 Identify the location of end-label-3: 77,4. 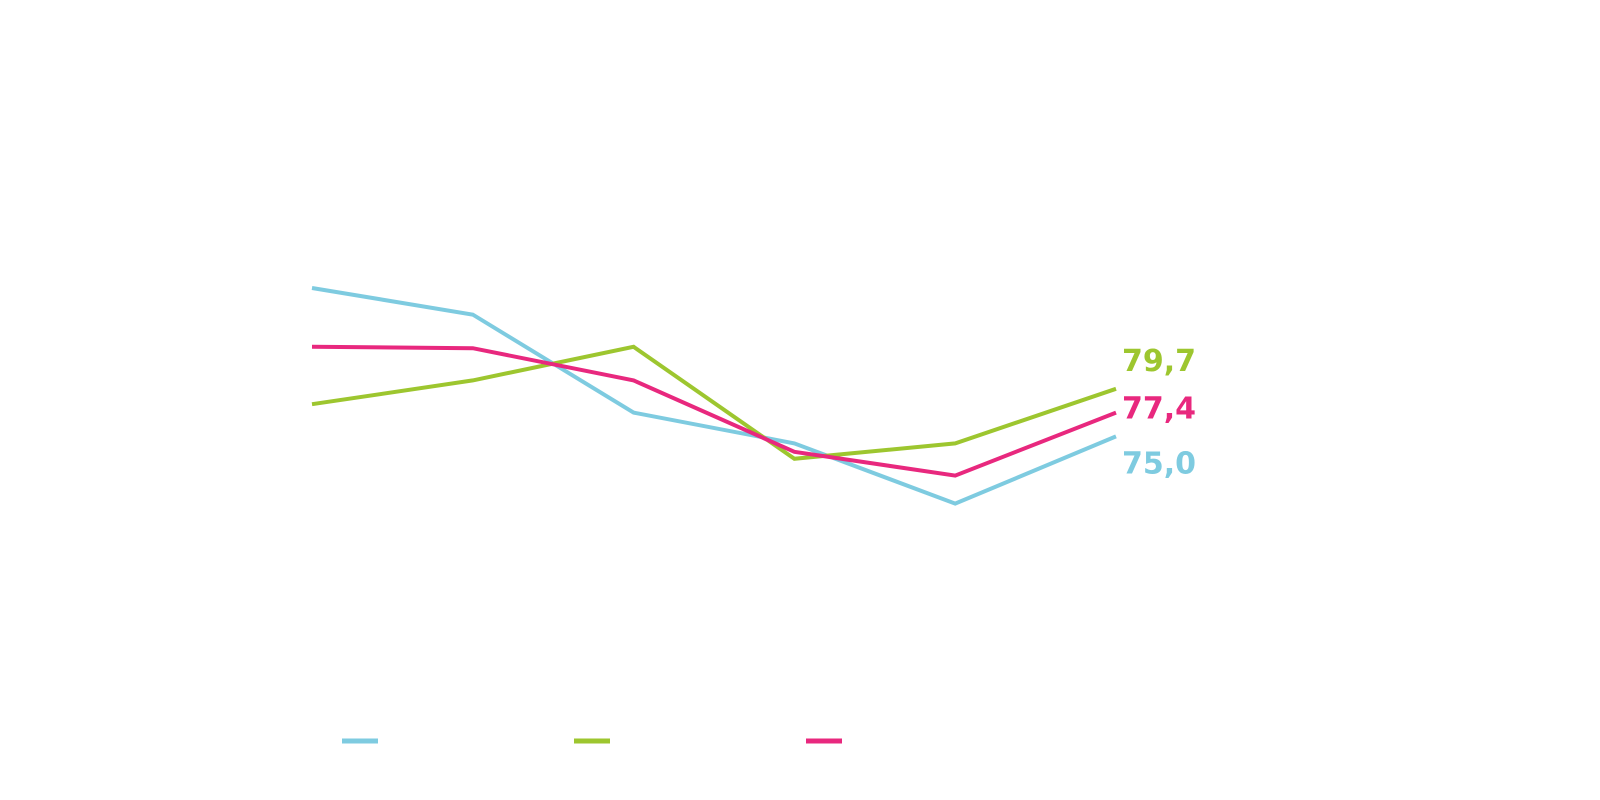
(1159, 409).